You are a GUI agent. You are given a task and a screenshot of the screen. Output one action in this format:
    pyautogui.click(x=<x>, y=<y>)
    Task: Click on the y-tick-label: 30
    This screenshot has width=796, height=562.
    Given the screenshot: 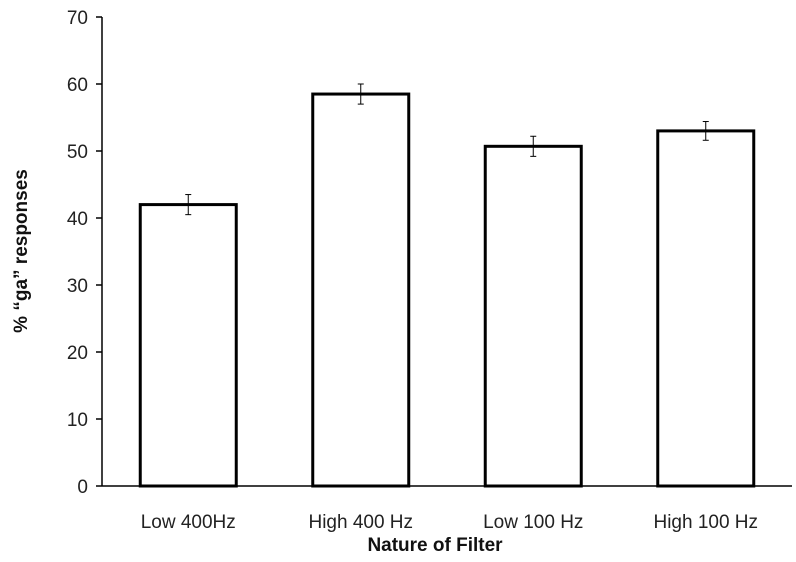 What is the action you would take?
    pyautogui.click(x=77, y=286)
    